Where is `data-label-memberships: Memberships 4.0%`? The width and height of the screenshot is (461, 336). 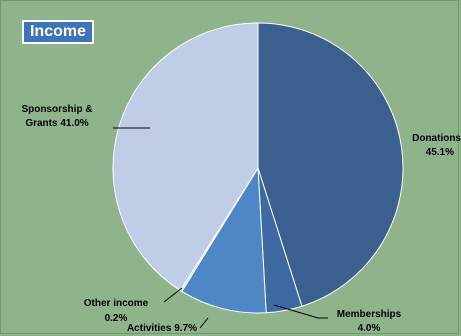
data-label-memberships: Memberships 4.0% is located at coordinates (369, 321).